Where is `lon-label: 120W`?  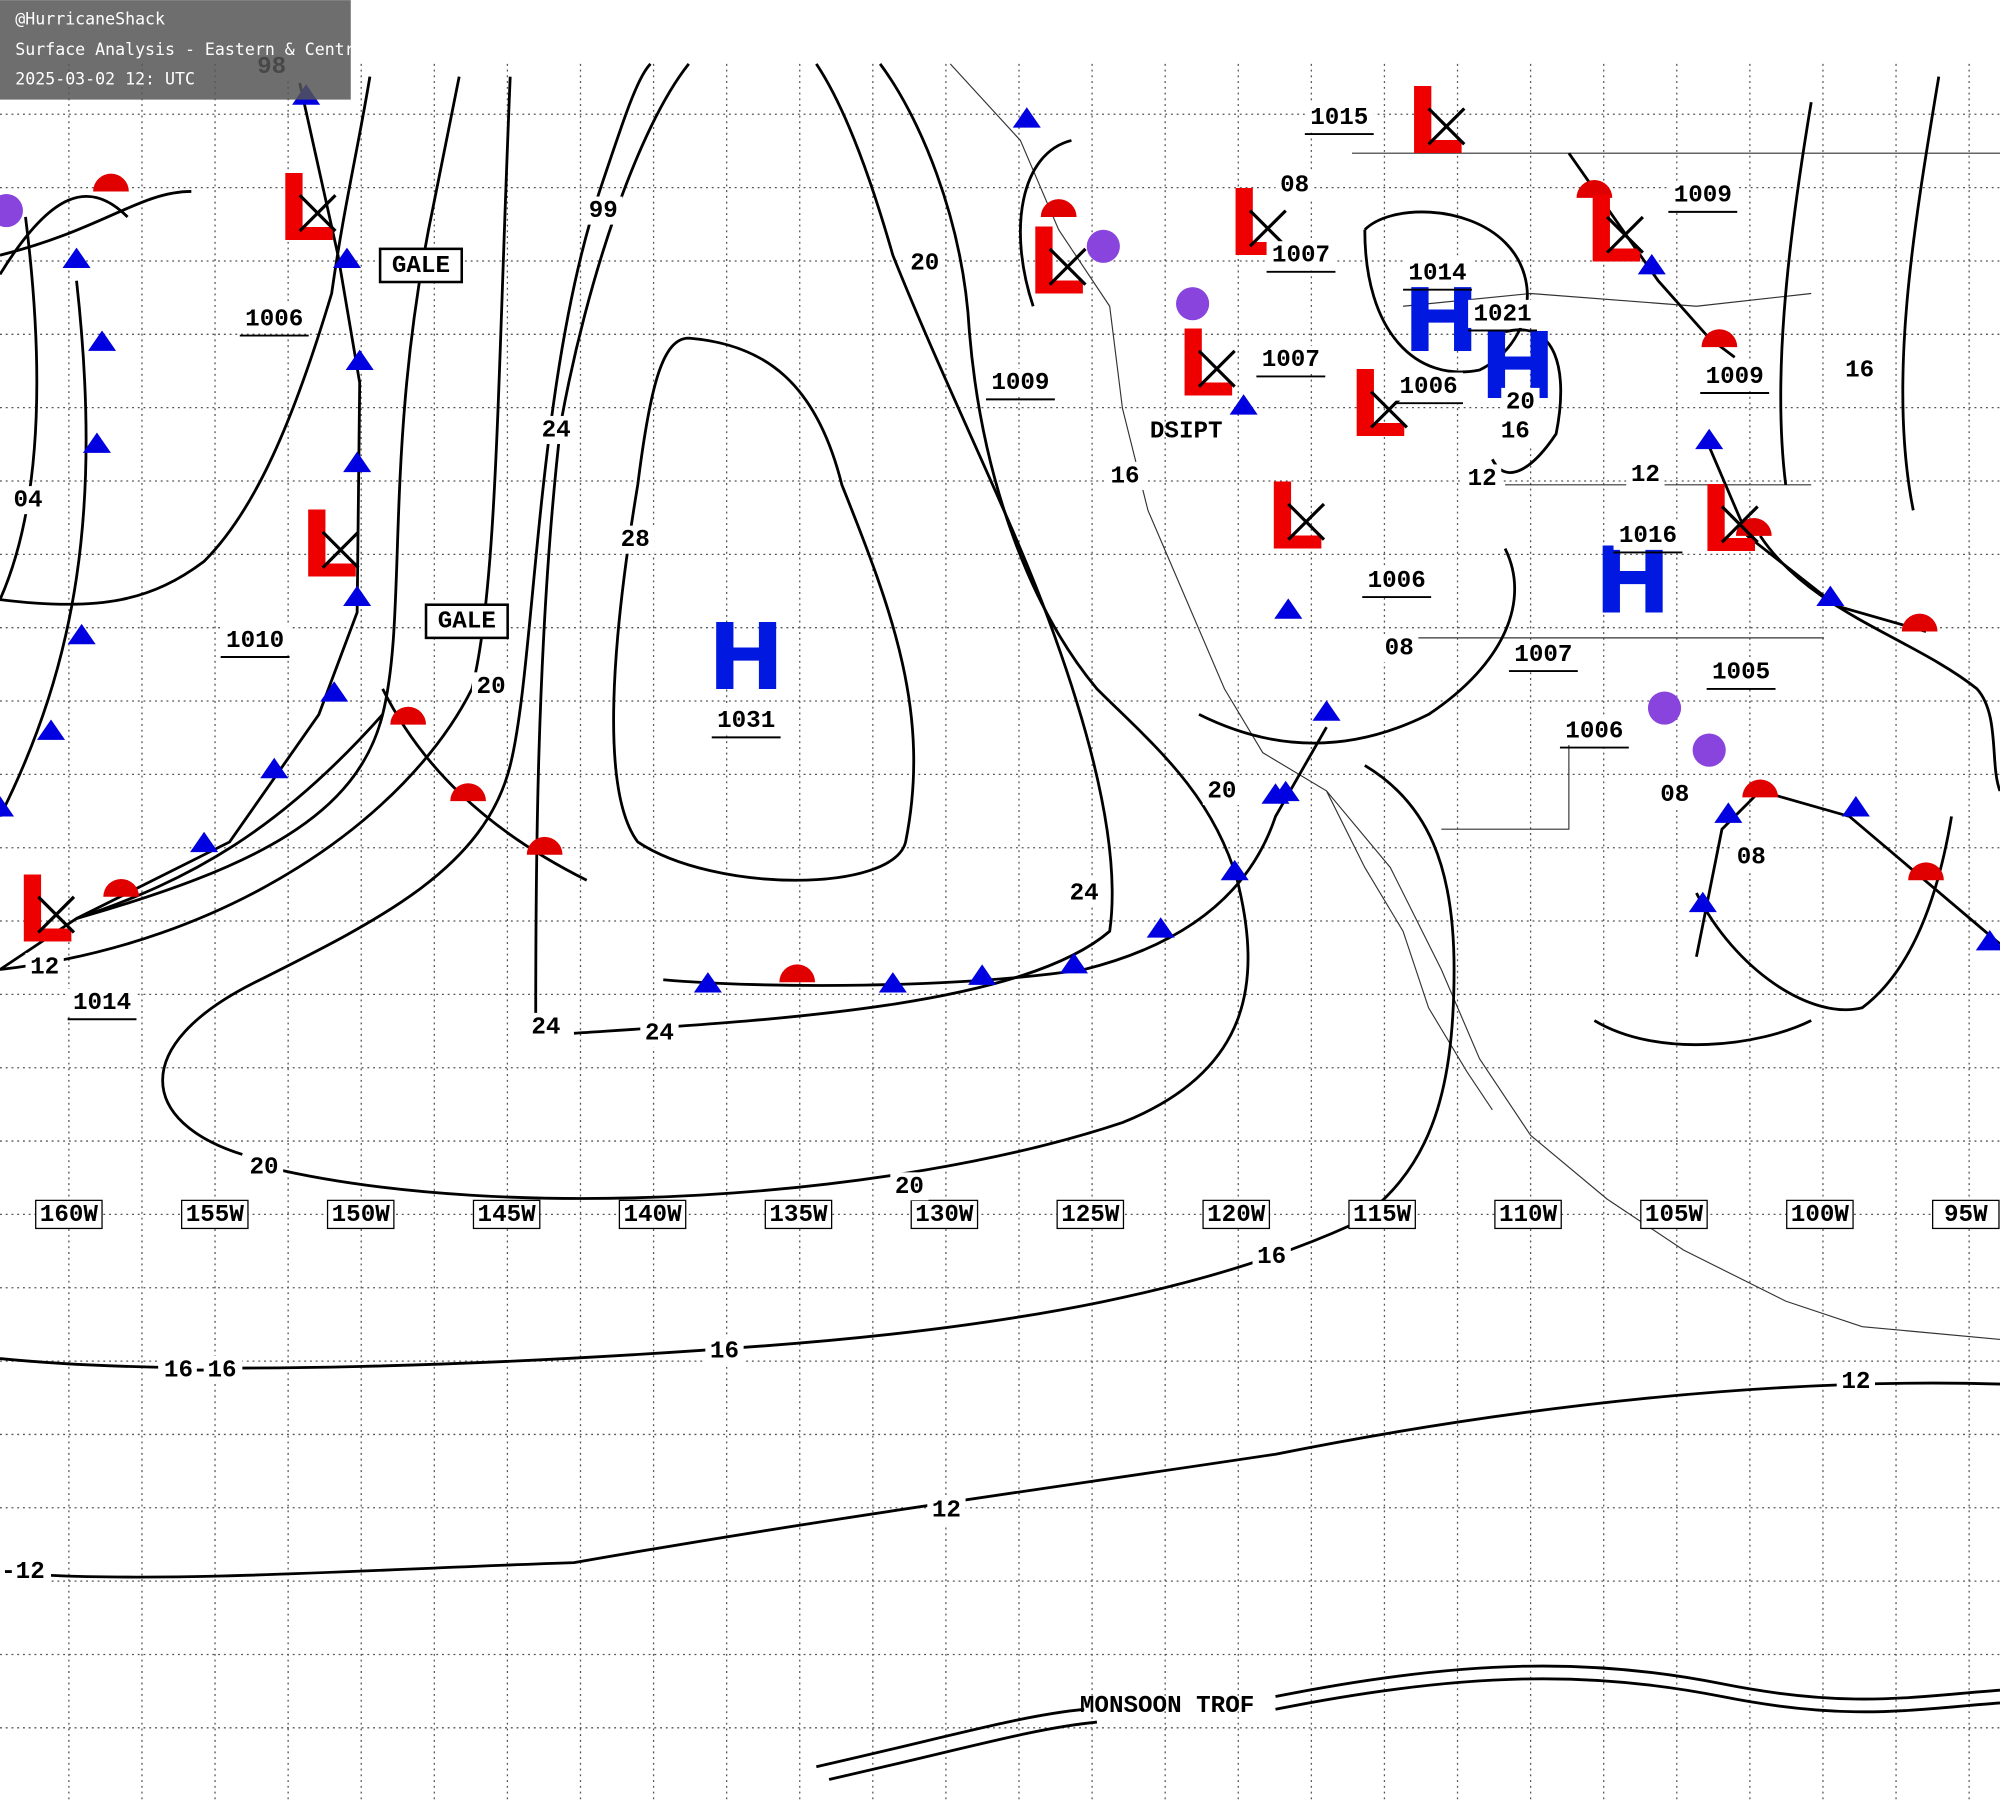
lon-label: 120W is located at coordinates (1236, 1215).